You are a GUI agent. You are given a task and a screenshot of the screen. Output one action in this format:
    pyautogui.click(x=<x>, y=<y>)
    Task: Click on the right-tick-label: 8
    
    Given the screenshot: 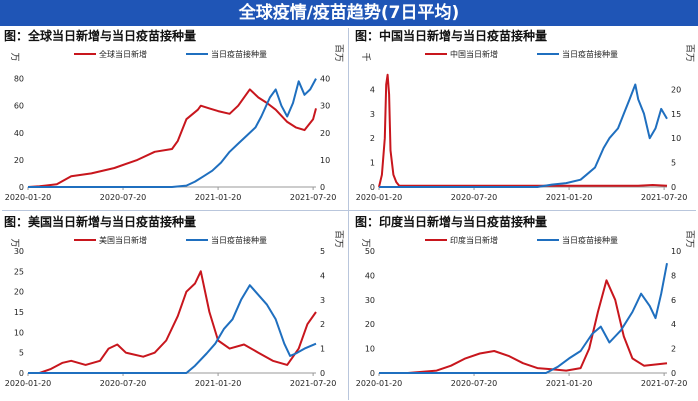 What is the action you would take?
    pyautogui.click(x=673, y=275)
    